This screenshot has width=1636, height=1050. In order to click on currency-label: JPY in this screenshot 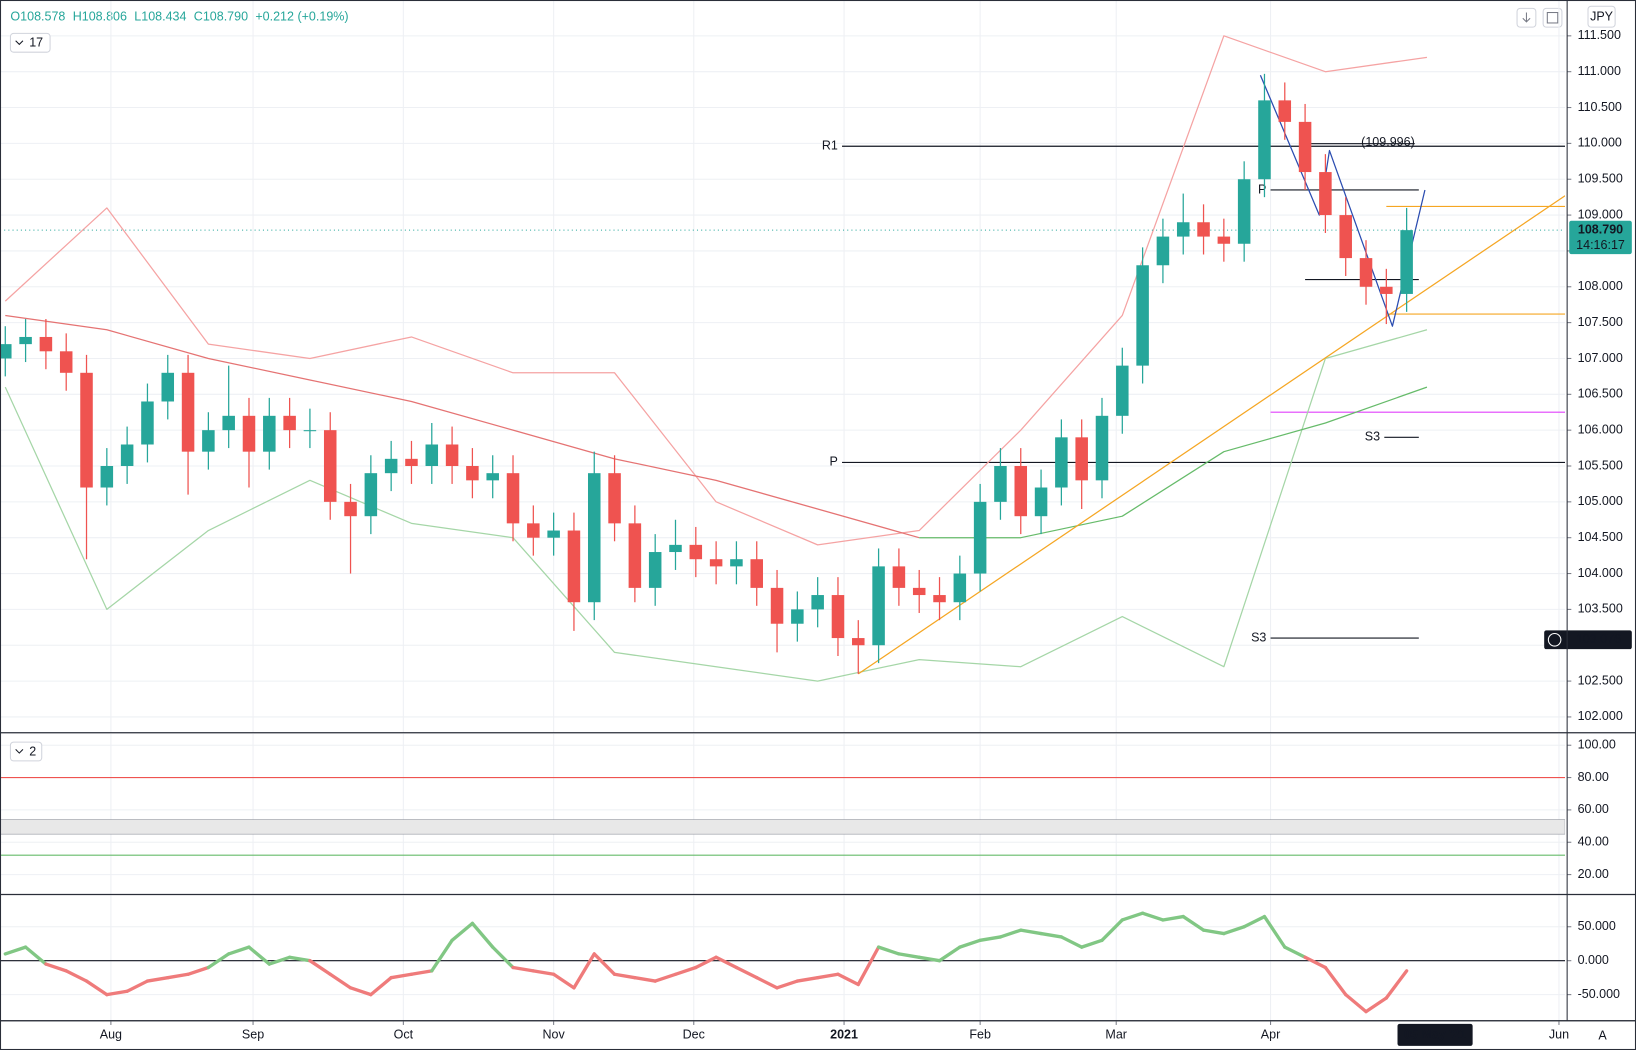, I will do `click(1602, 17)`.